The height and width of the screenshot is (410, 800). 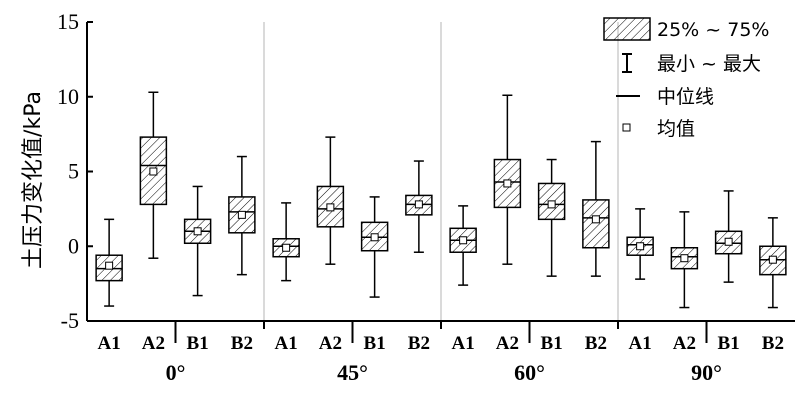 I want to click on legend-item-median: 中位线, so click(x=665, y=97).